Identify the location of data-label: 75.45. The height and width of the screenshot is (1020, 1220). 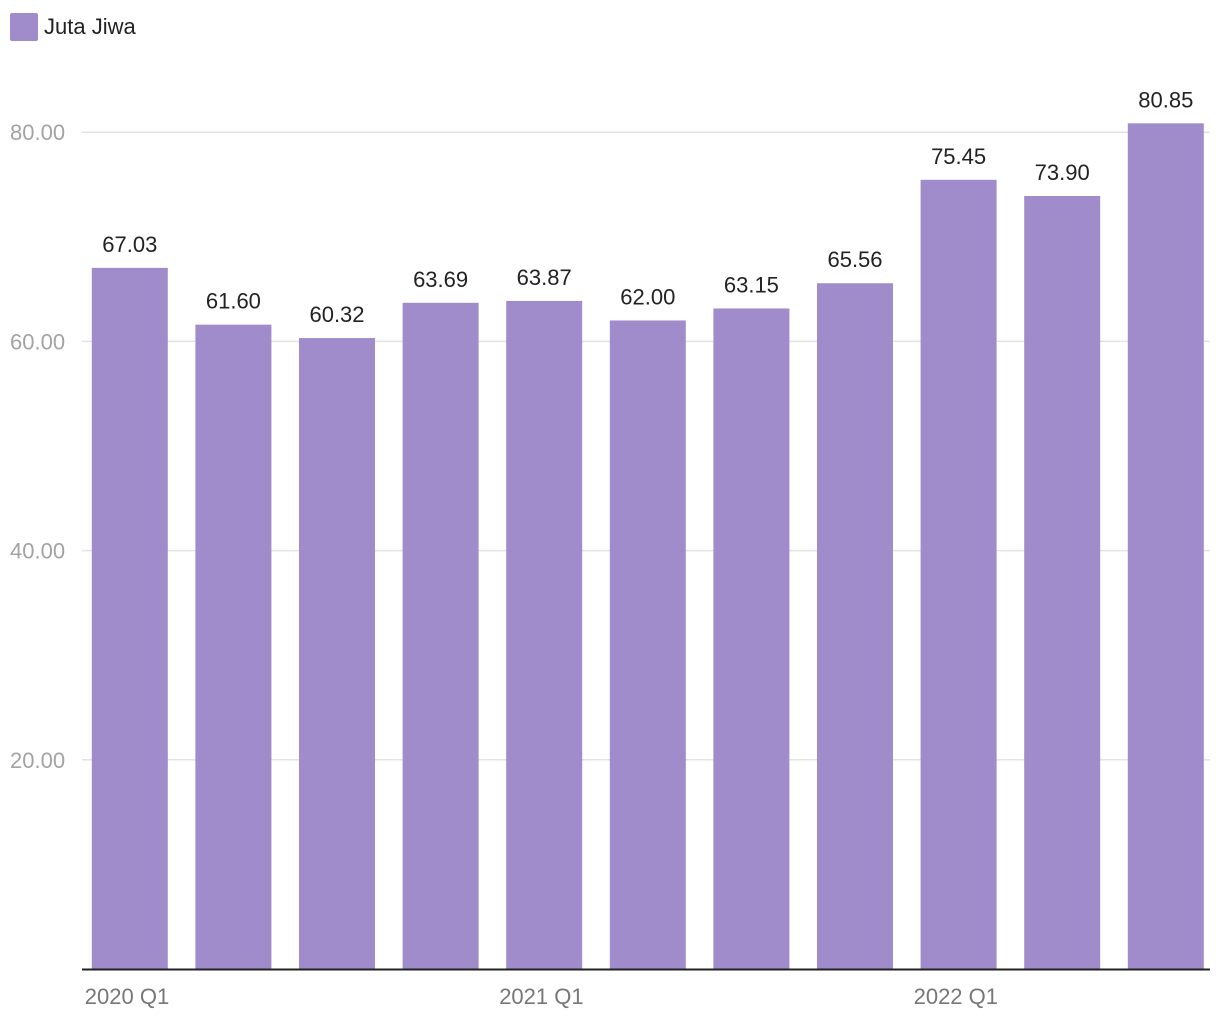
(958, 156).